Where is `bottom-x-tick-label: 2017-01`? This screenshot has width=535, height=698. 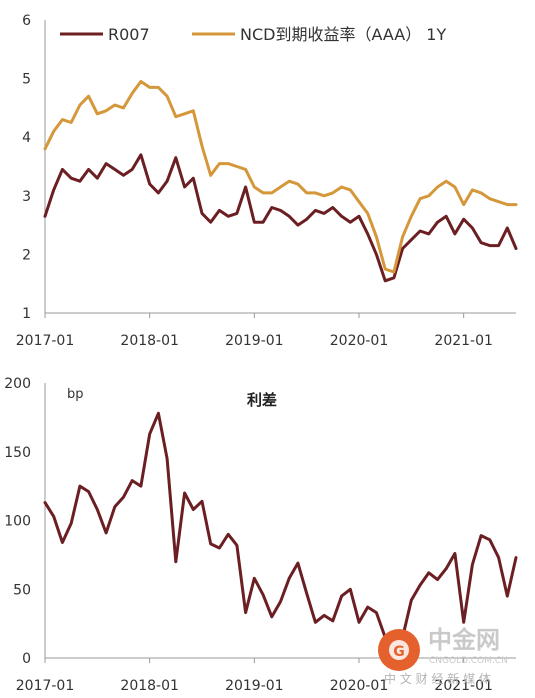
bottom-x-tick-label: 2017-01 is located at coordinates (45, 686).